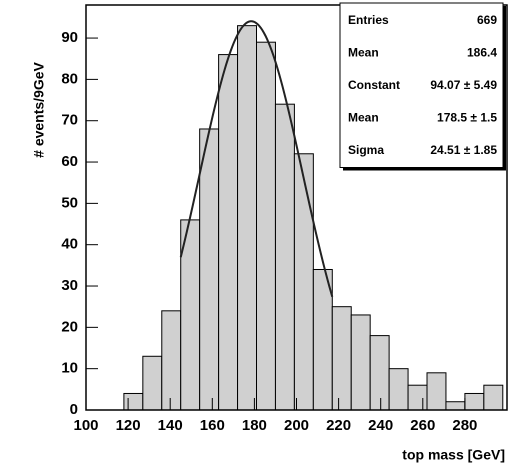  I want to click on y-tick-label: 60, so click(69, 161).